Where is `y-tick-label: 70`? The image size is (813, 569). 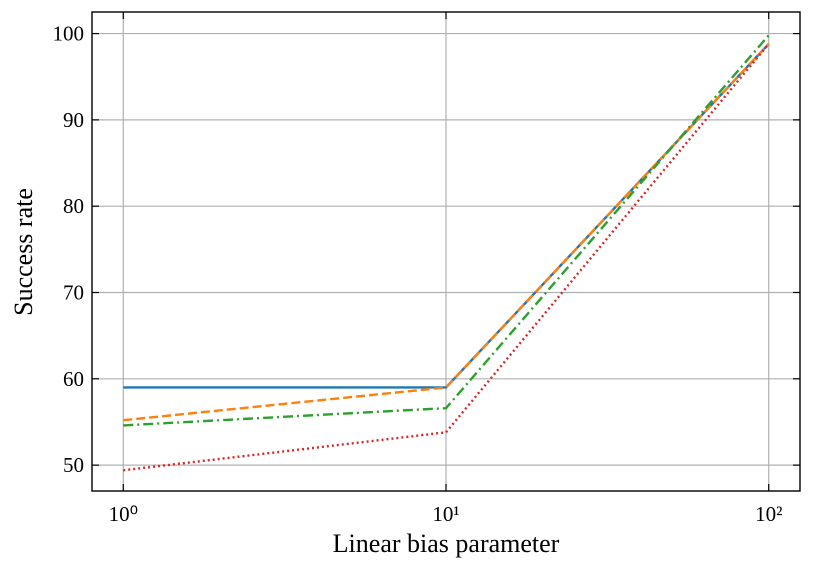 y-tick-label: 70 is located at coordinates (73, 292).